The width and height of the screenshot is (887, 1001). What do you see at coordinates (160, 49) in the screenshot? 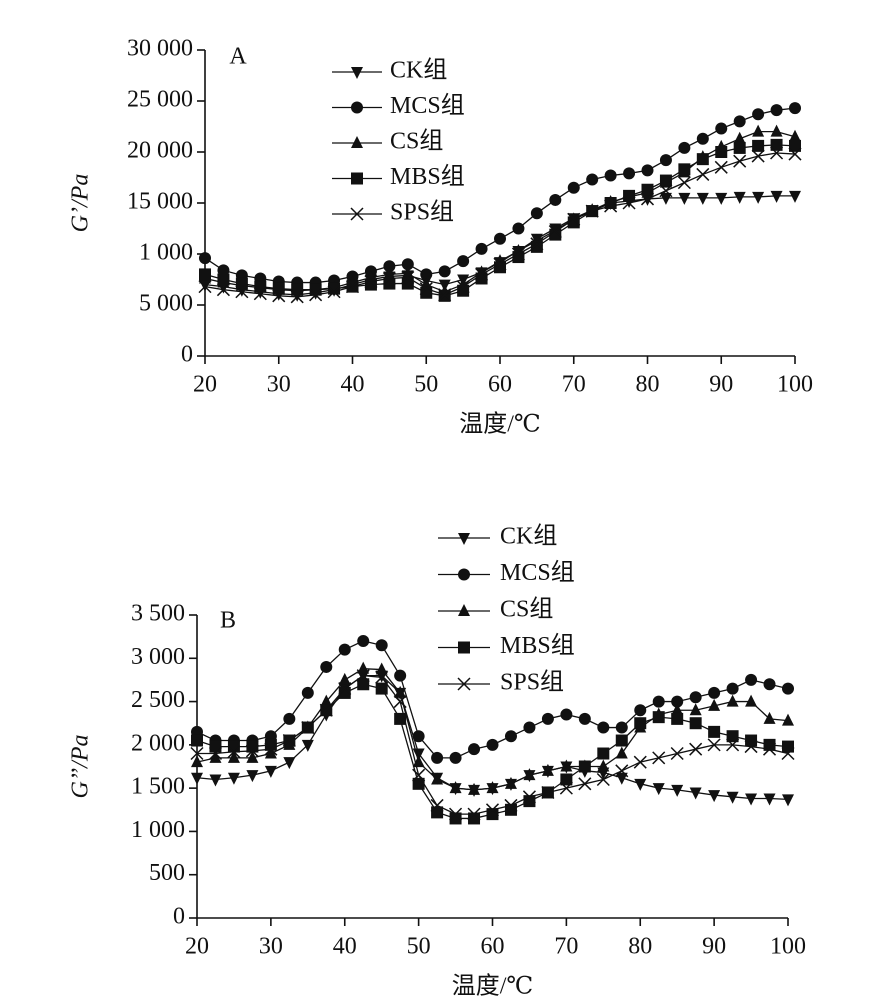
I see `y-tick-label: 30 000` at bounding box center [160, 49].